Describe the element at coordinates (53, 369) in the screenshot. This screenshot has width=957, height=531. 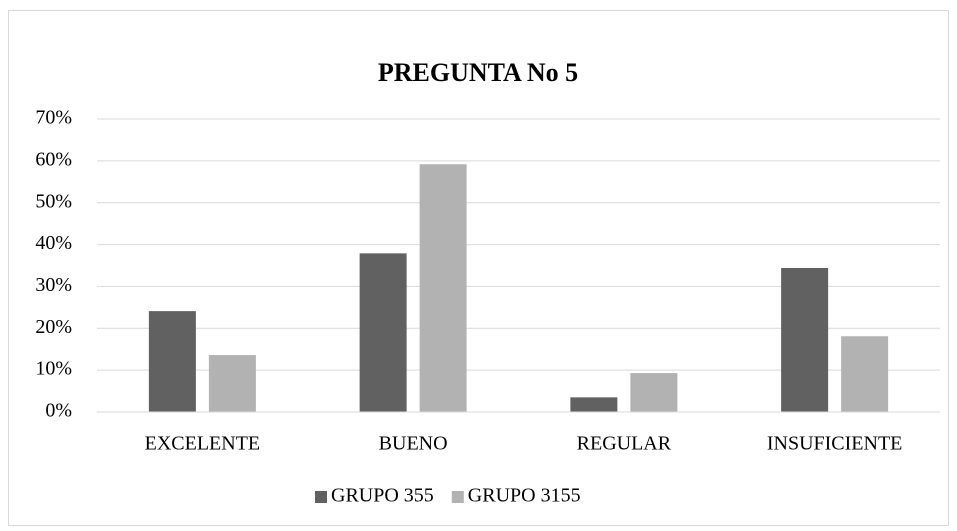
I see `y-tick-label: 10%` at that location.